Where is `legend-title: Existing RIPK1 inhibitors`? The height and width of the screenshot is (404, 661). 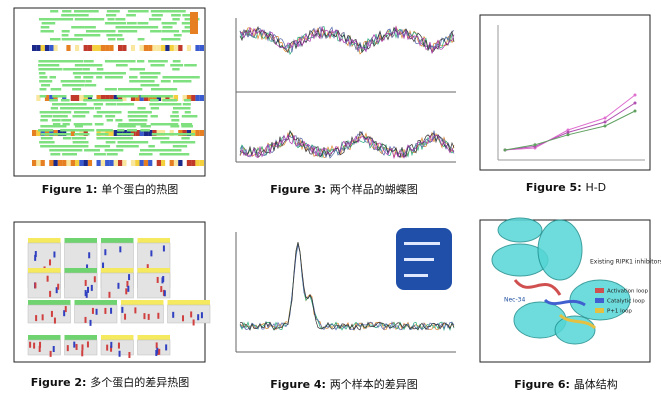 legend-title: Existing RIPK1 inhibitors is located at coordinates (625, 262).